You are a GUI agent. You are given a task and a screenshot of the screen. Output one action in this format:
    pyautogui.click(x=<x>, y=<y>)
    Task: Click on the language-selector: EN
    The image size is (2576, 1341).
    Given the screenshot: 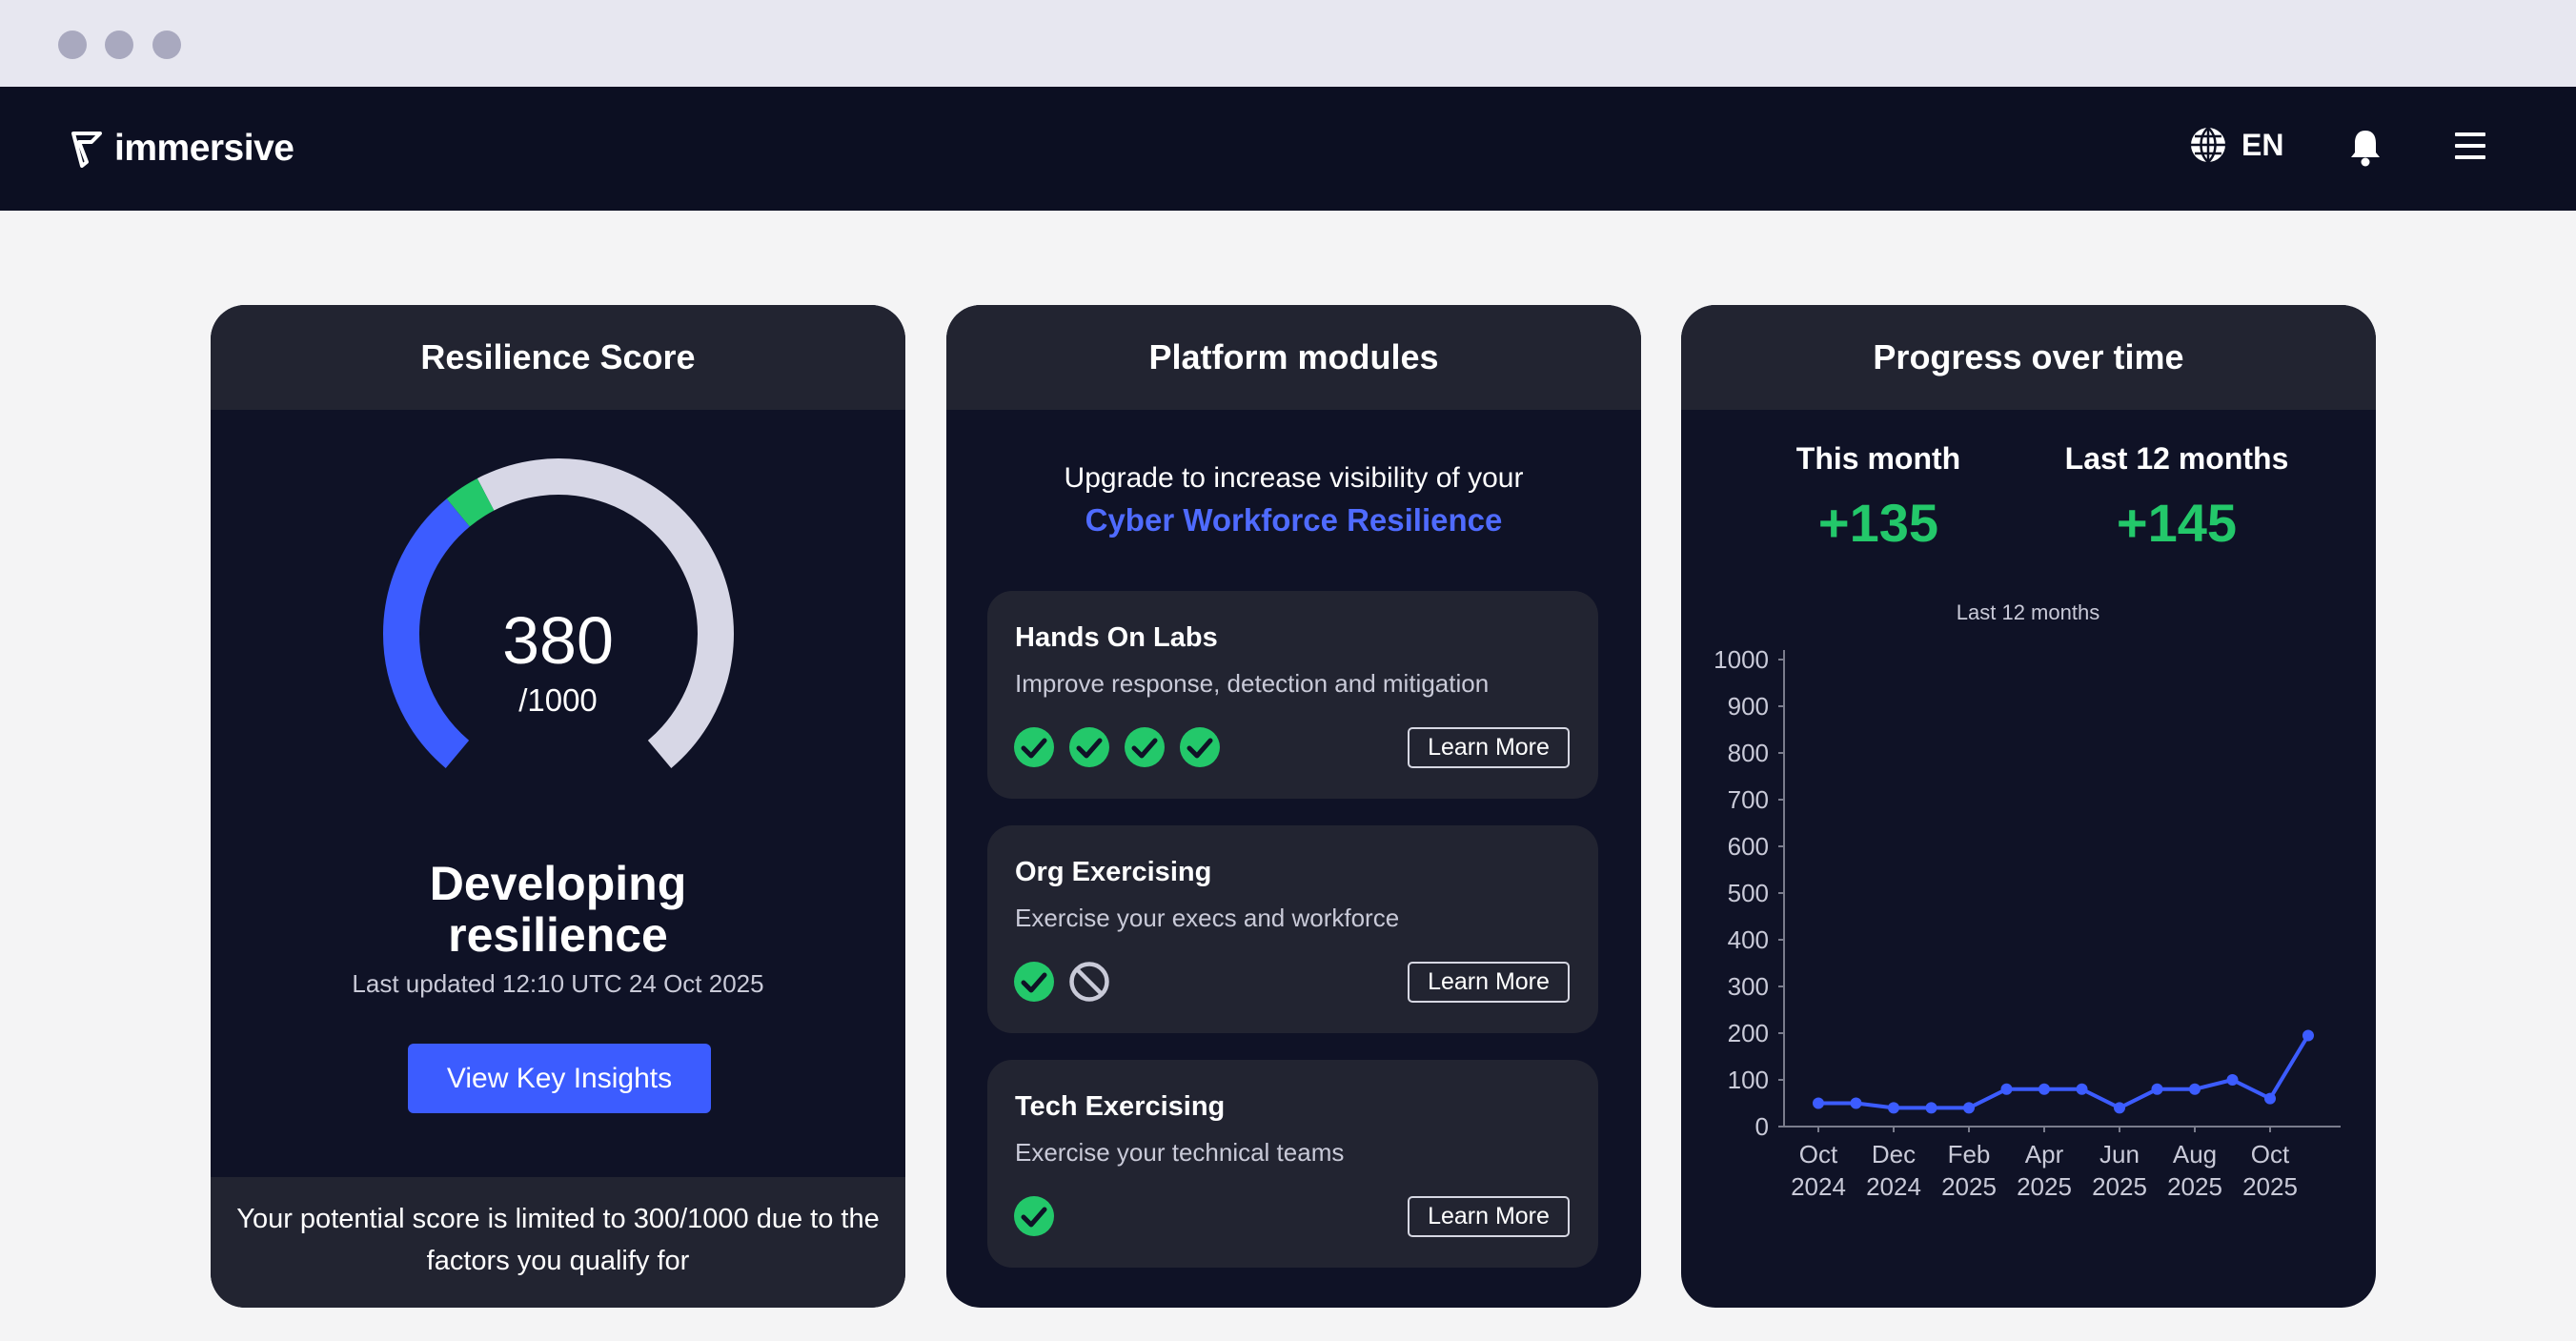 What is the action you would take?
    pyautogui.click(x=2235, y=145)
    